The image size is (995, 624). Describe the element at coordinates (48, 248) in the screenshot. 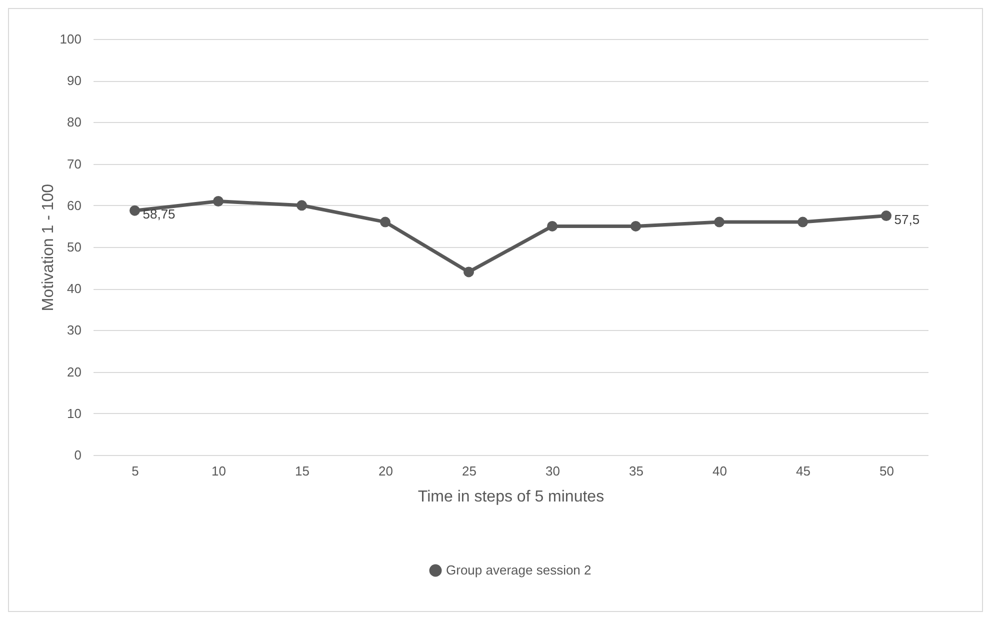

I see `y-axis-title: Motivation 1 - 100` at that location.